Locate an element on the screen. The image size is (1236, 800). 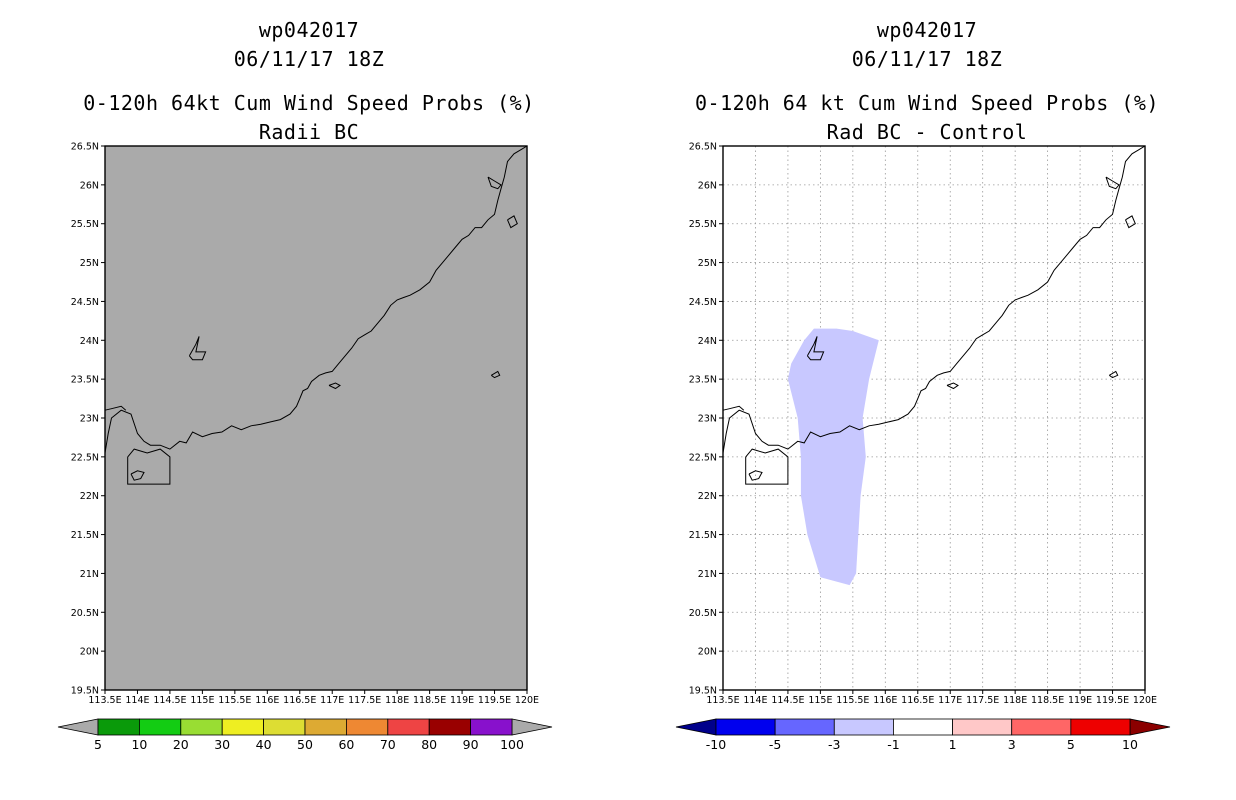
lat-tick-label: 21.5N is located at coordinates (85, 535).